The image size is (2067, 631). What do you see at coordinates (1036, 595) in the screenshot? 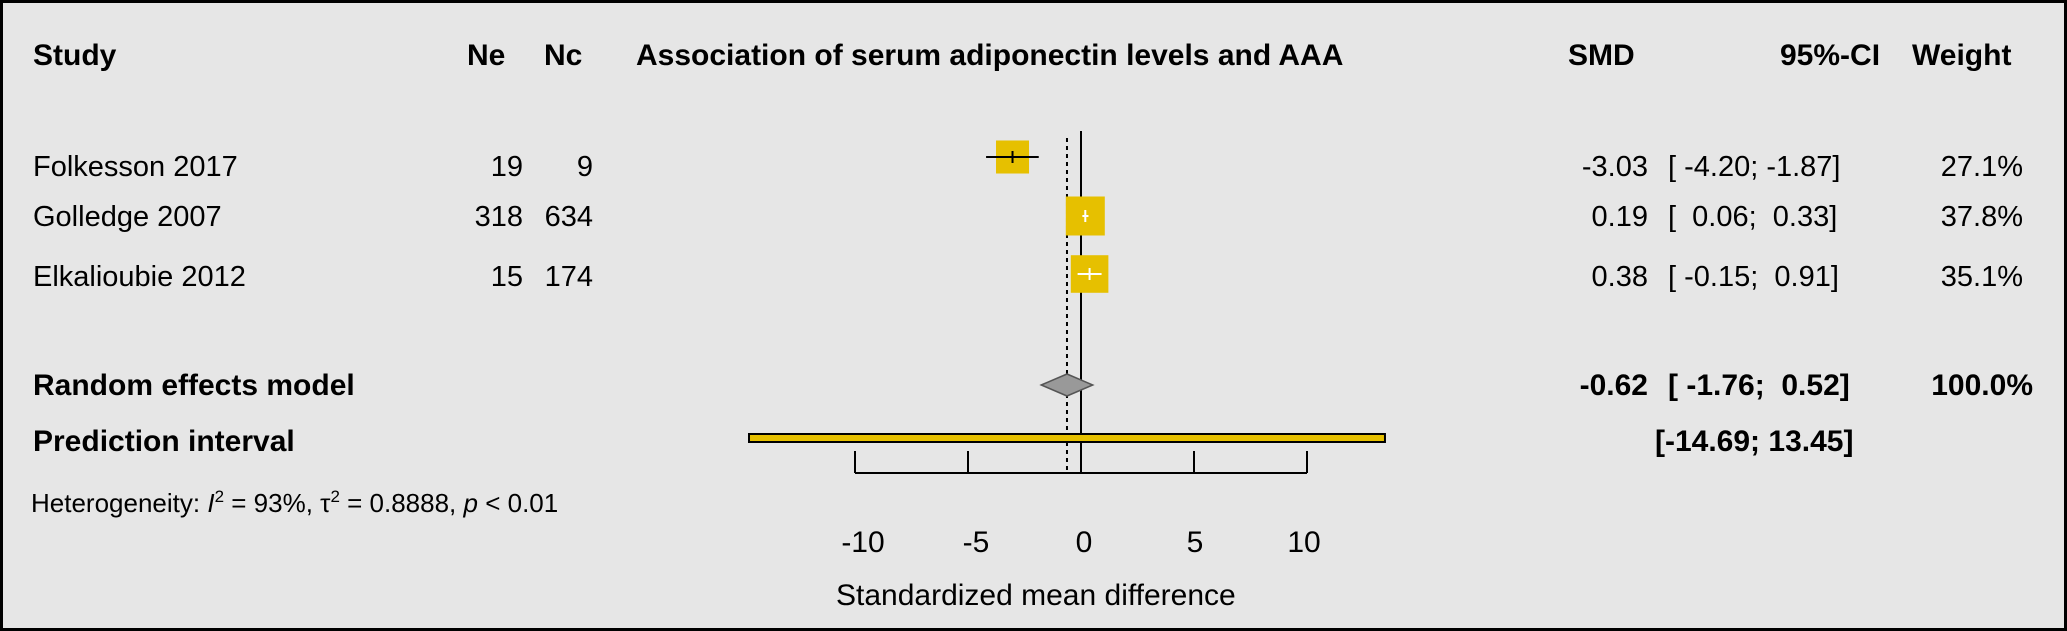
I see `x-axis-label: Standardized mean difference` at bounding box center [1036, 595].